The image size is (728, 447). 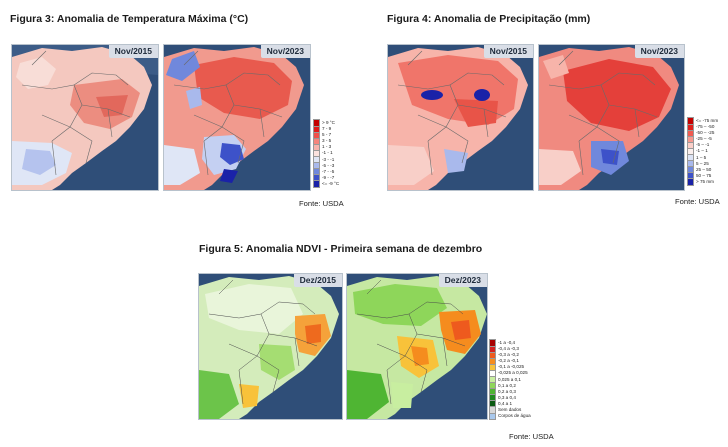 What do you see at coordinates (328, 177) in the screenshot?
I see `legend-label: -9 - -7` at bounding box center [328, 177].